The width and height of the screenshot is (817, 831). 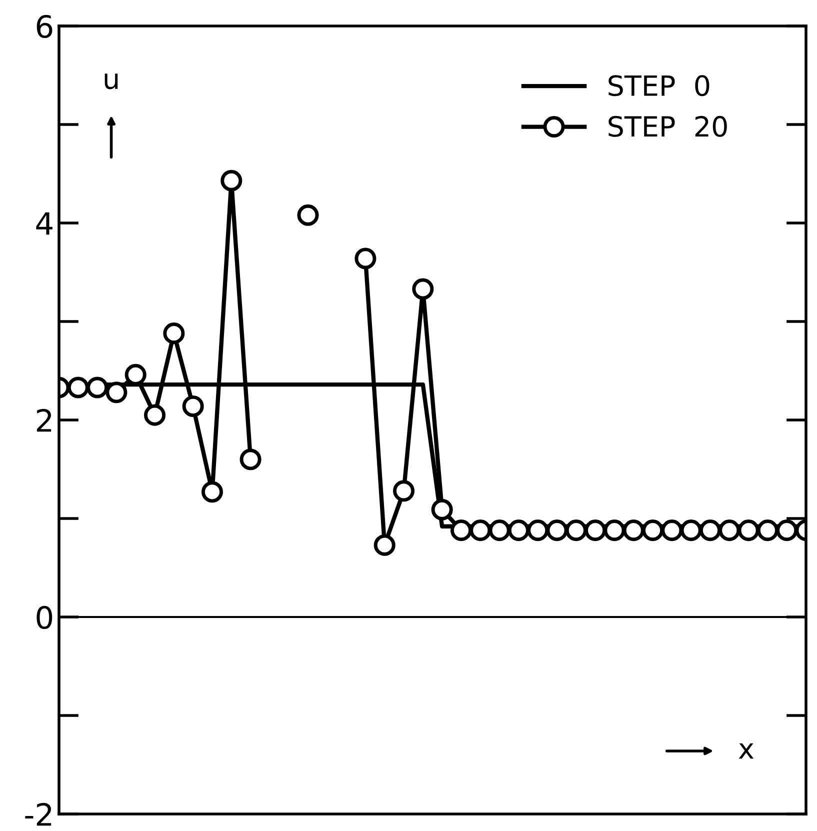 What do you see at coordinates (667, 126) in the screenshot?
I see `legend-label: STEP 20` at bounding box center [667, 126].